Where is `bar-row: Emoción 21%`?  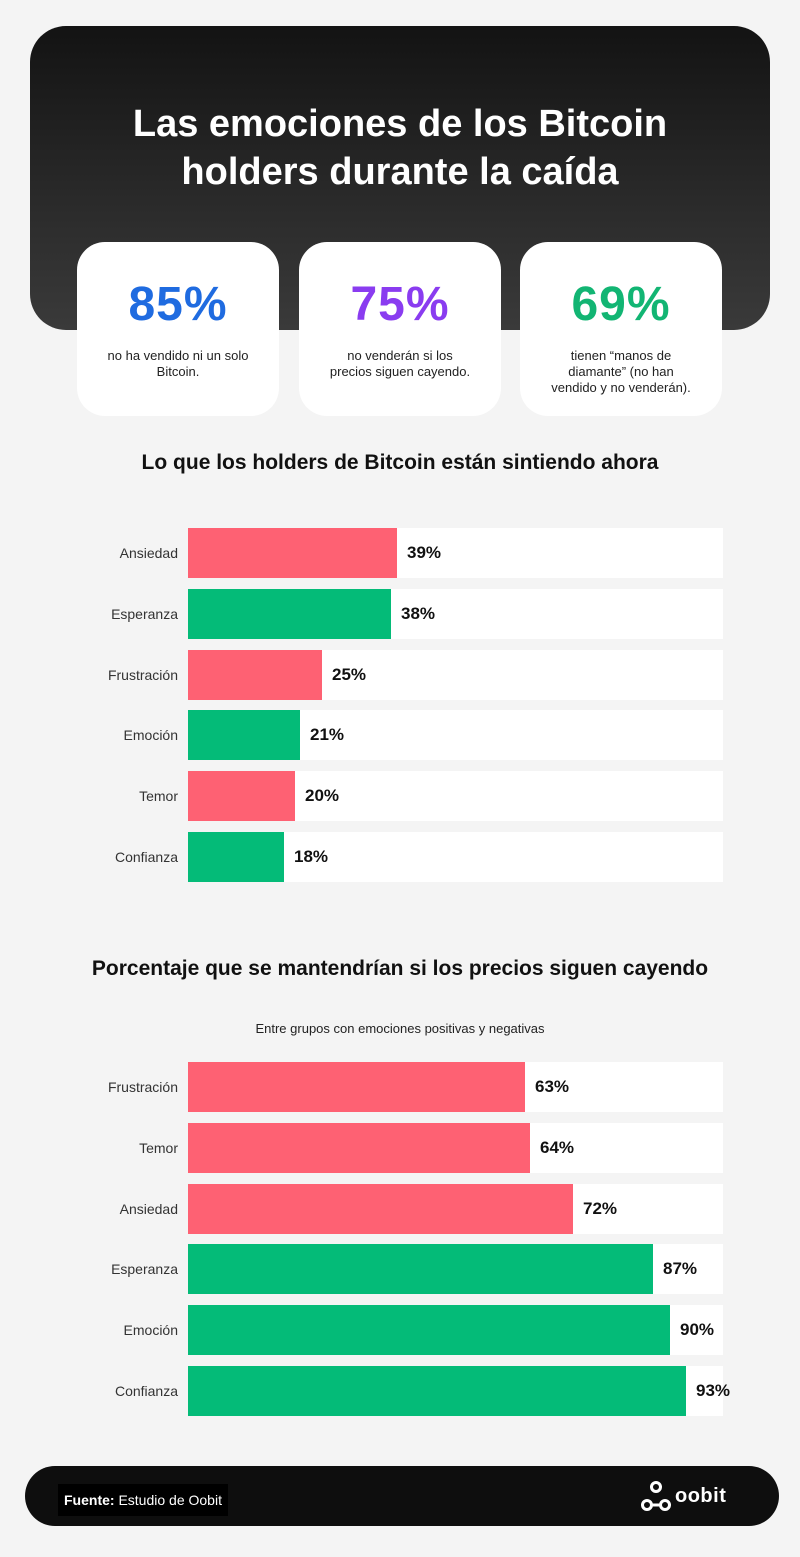
bar-row: Emoción 21% is located at coordinates (400, 735).